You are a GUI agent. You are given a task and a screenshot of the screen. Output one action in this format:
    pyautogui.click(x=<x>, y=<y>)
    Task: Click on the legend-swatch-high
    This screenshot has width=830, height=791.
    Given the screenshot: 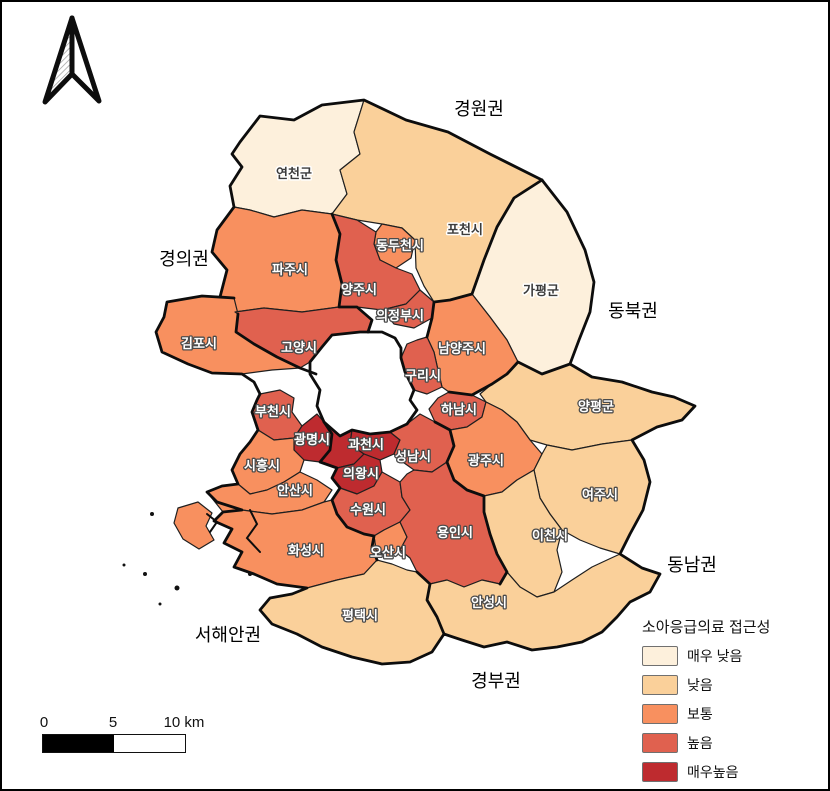 What is the action you would take?
    pyautogui.click(x=660, y=743)
    